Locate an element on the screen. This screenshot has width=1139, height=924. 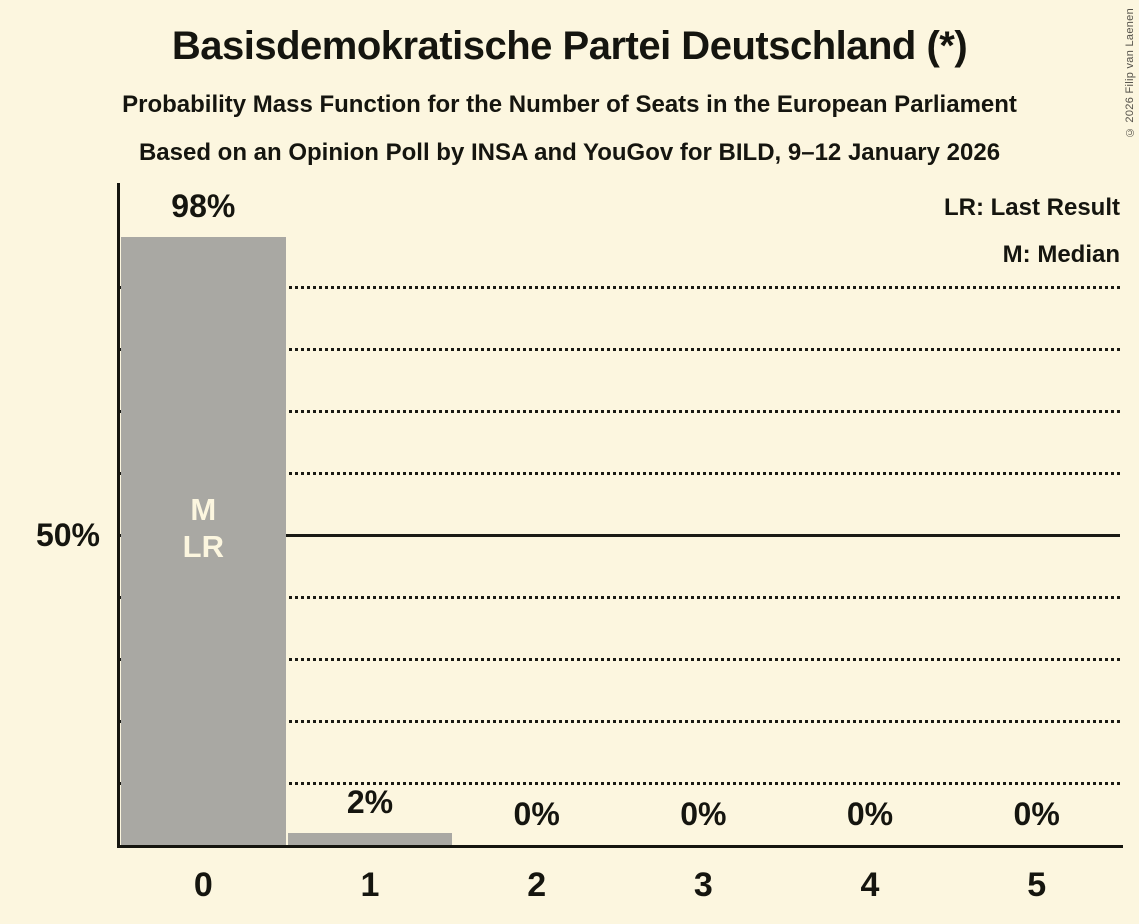
legend-median: M: Median is located at coordinates (1061, 254).